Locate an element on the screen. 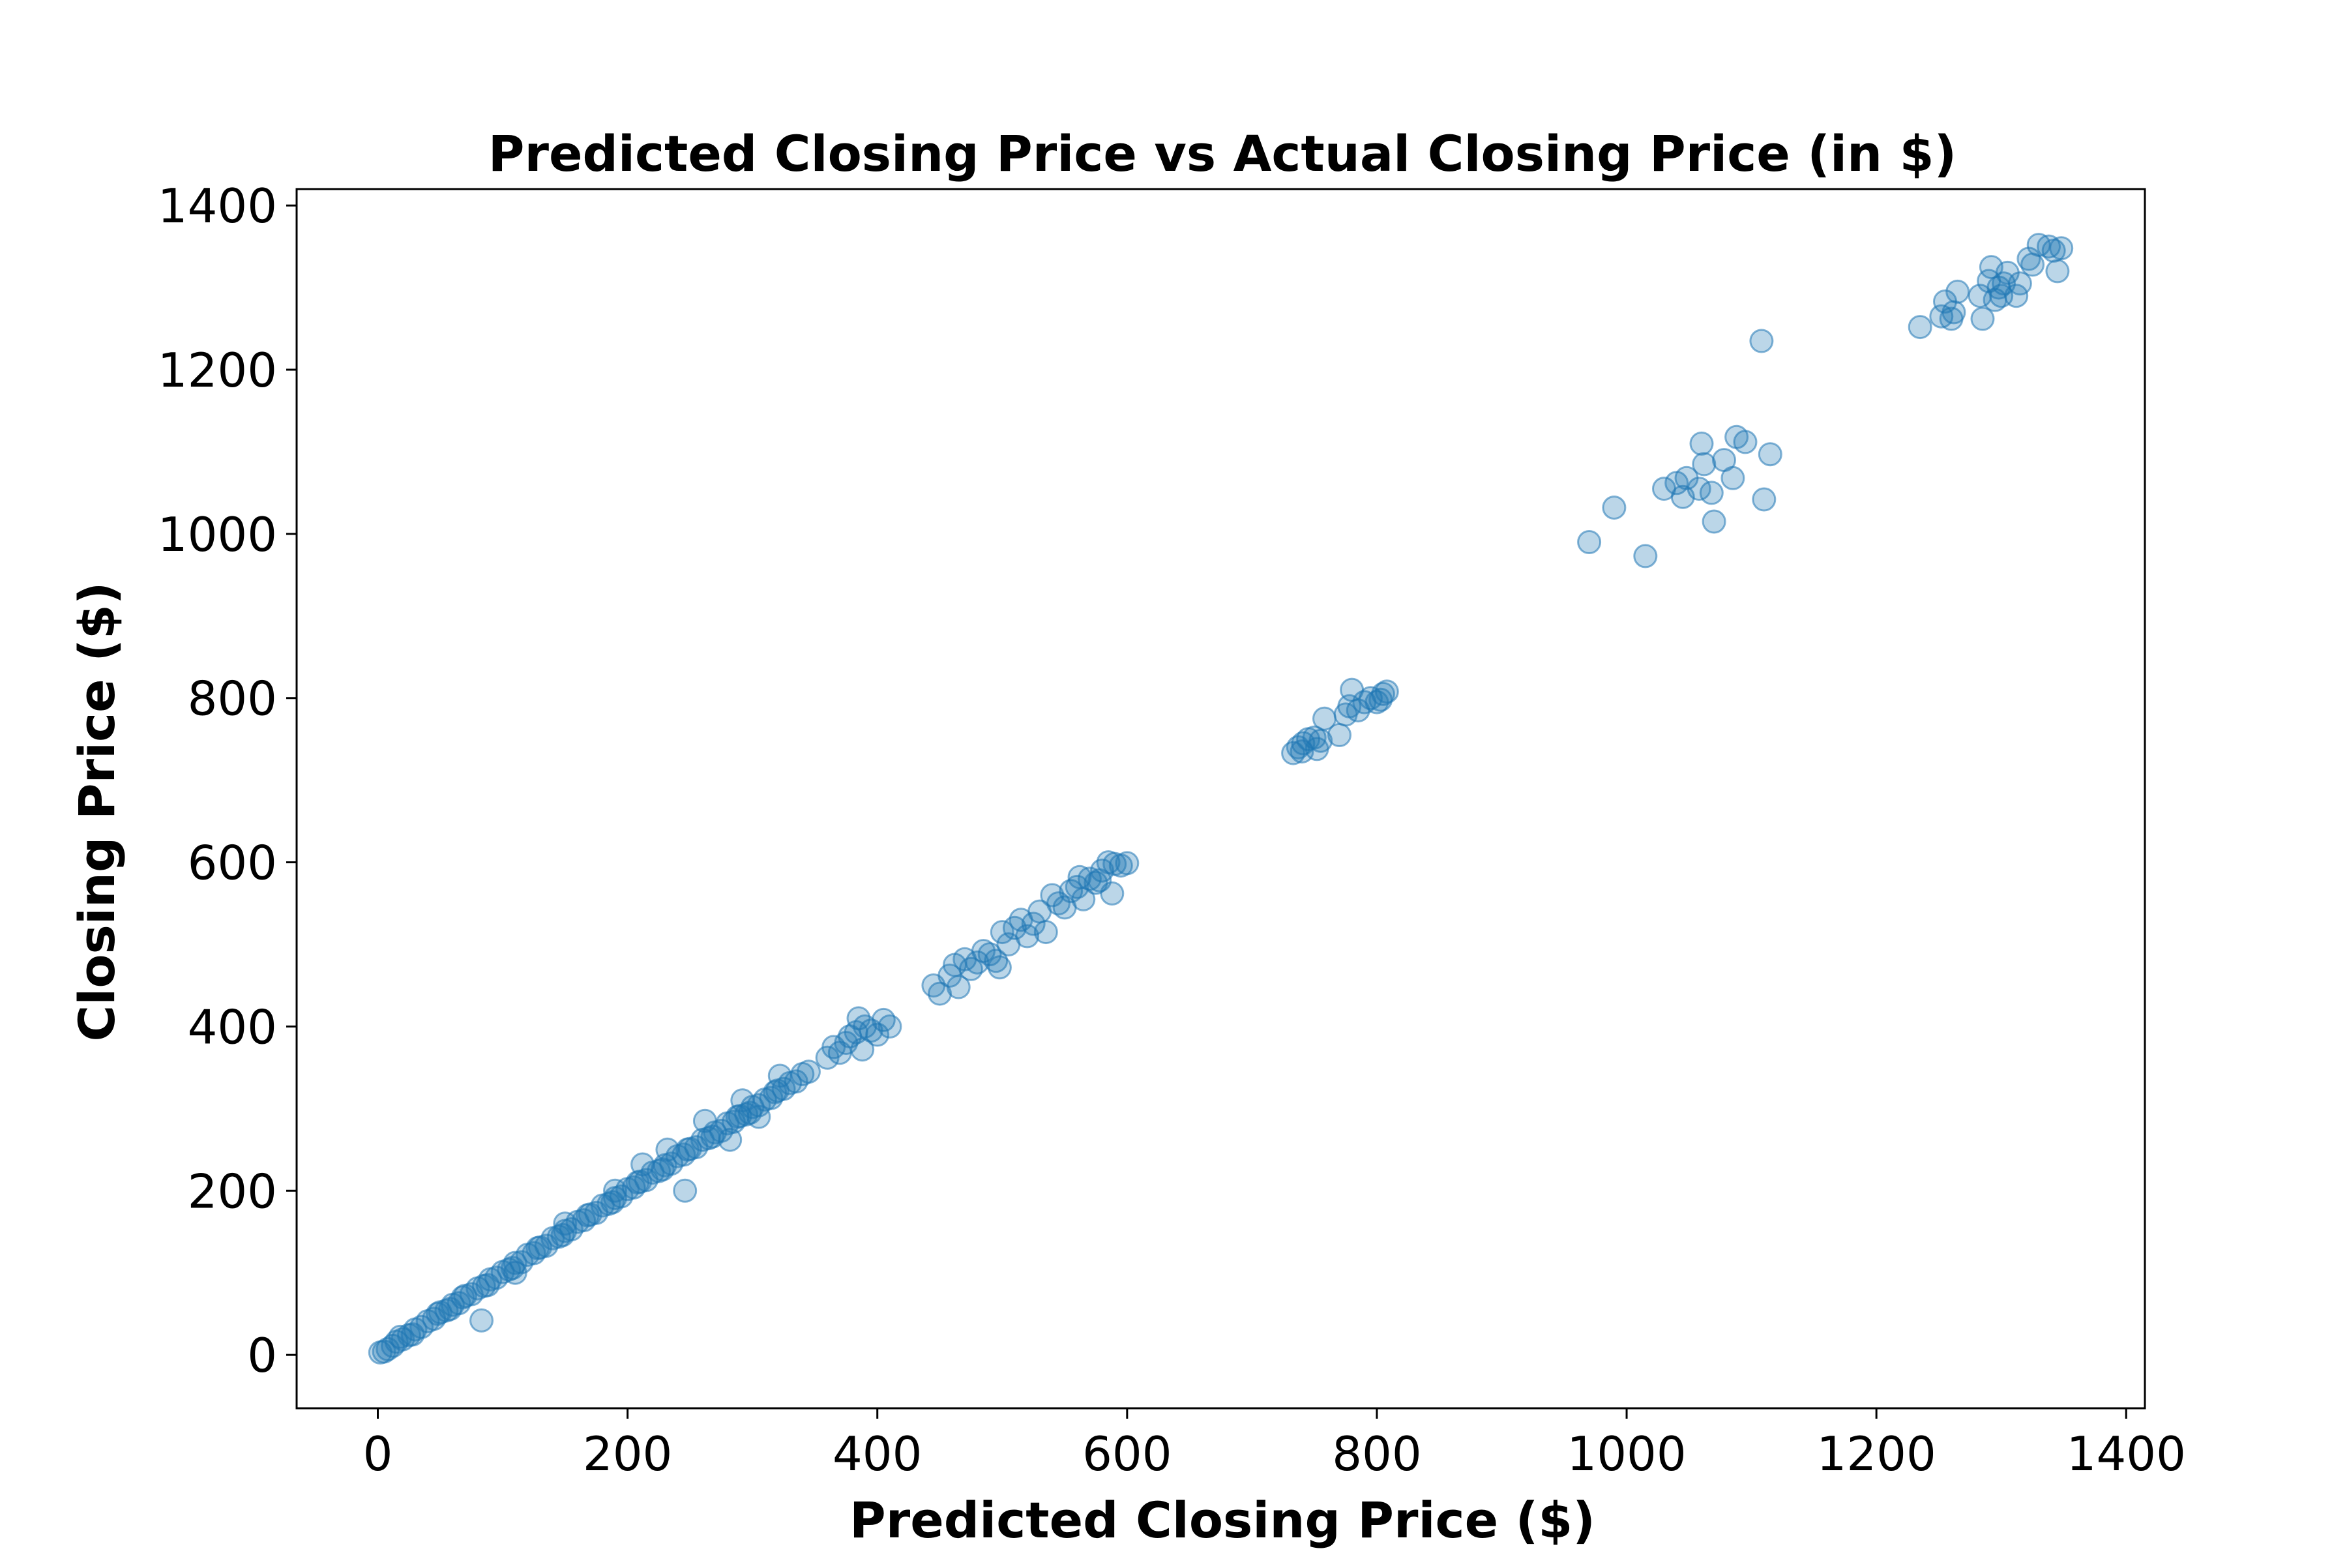  y-tick-label: 800 is located at coordinates (232, 699).